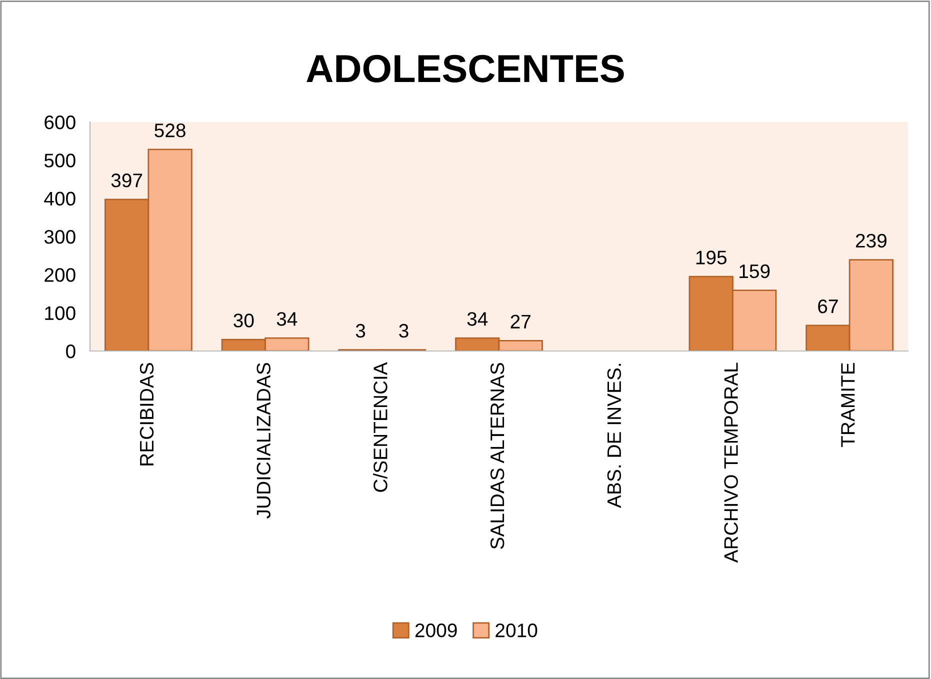  I want to click on chart-title: ADOLESCENTES, so click(465, 68).